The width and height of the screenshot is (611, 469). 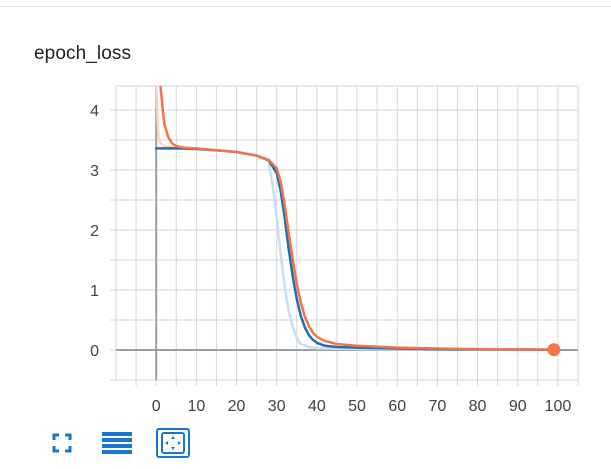 I want to click on x-tick-label: 70, so click(x=437, y=406).